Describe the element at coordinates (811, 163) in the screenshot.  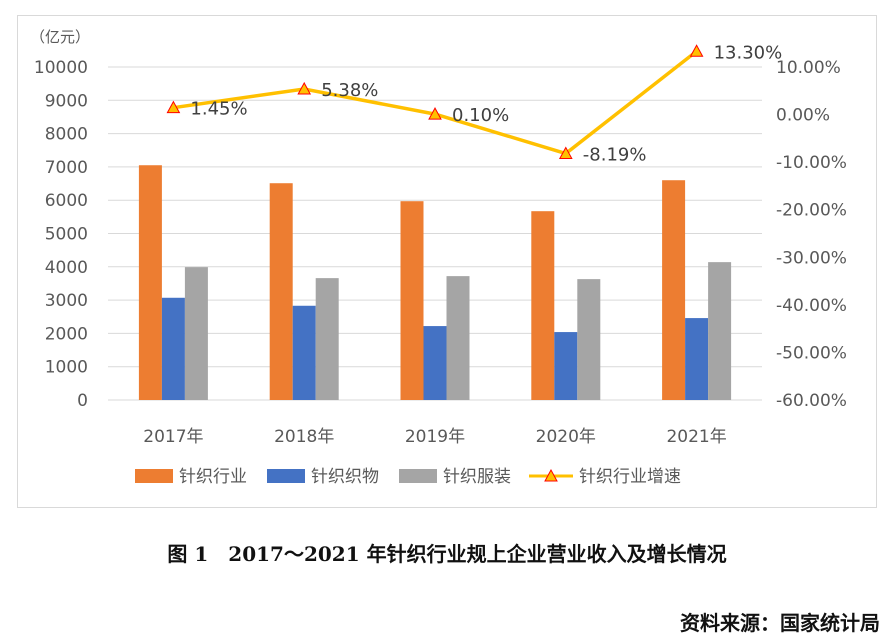
I see `right-tick-label: -10.00%` at that location.